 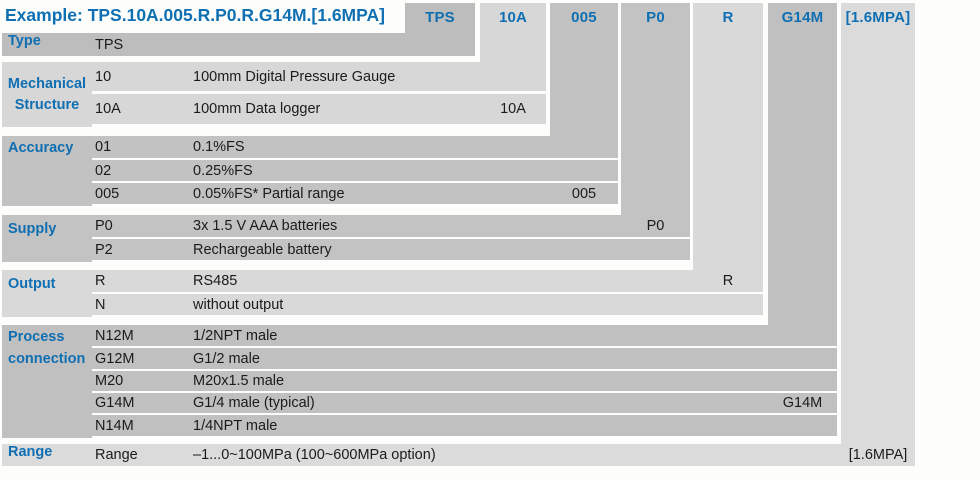 I want to click on option-code-m20: M20, so click(x=109, y=381).